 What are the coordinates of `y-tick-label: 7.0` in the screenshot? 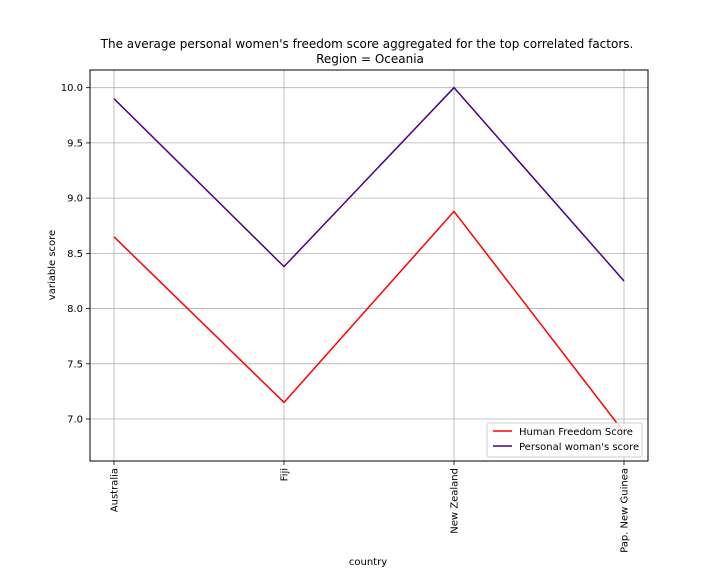 It's located at (75, 420).